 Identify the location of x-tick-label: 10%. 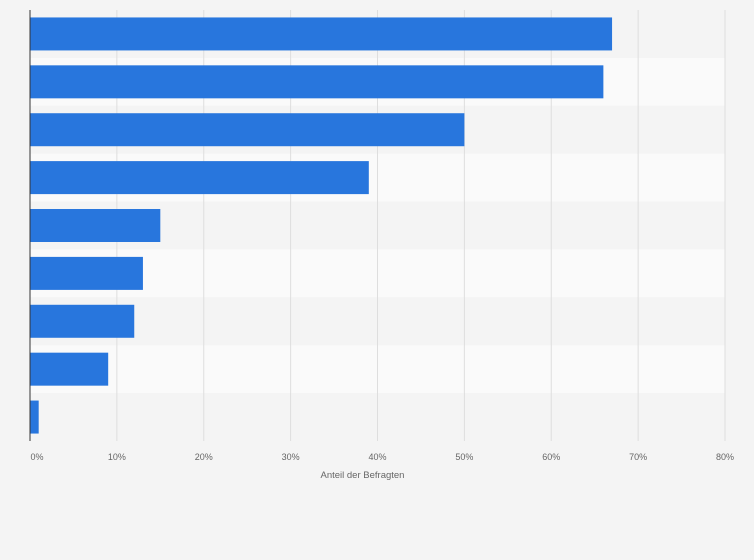
(117, 457).